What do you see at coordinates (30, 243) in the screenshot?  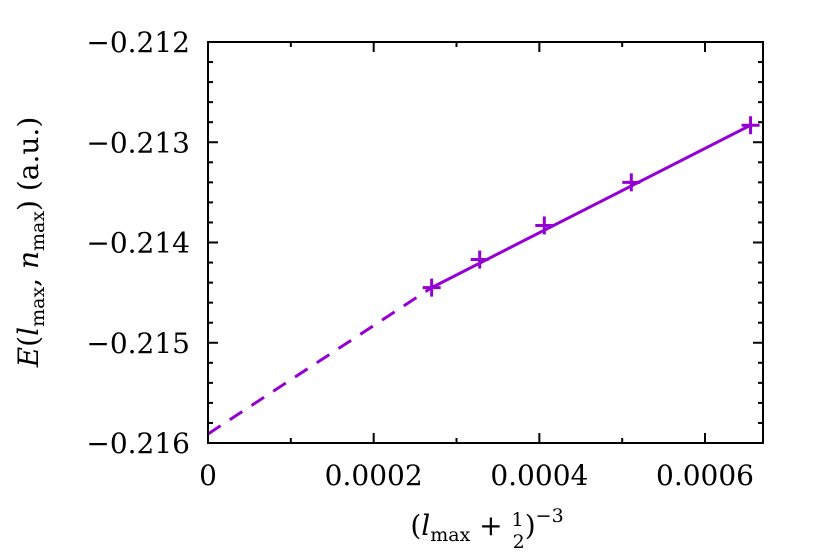 I see `y-axis-label: E(lmax, nmax) (a.u.)` at bounding box center [30, 243].